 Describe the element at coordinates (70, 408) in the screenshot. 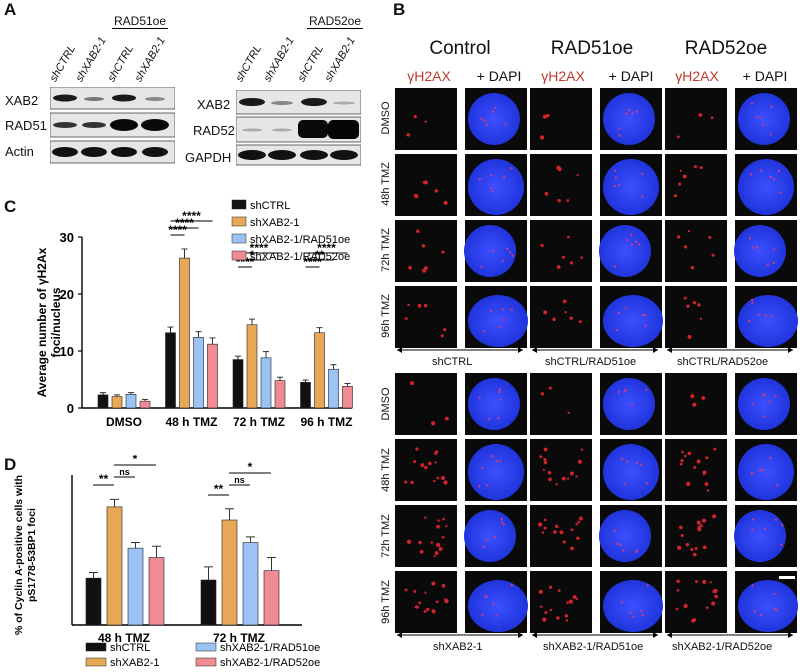

I see `y-tick-label: 0` at that location.